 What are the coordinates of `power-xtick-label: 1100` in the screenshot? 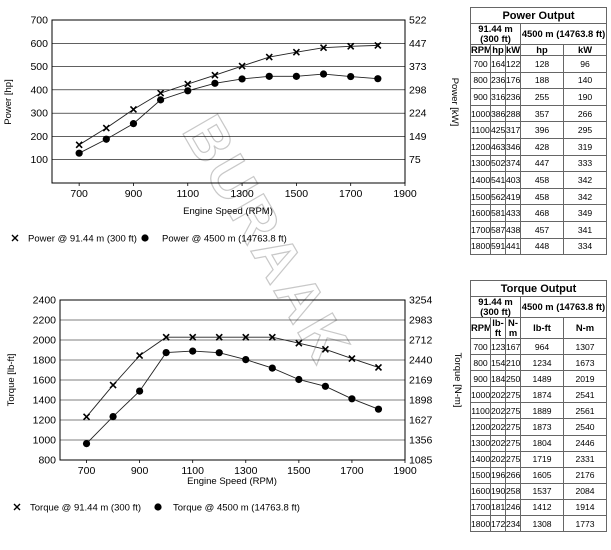 It's located at (187, 194).